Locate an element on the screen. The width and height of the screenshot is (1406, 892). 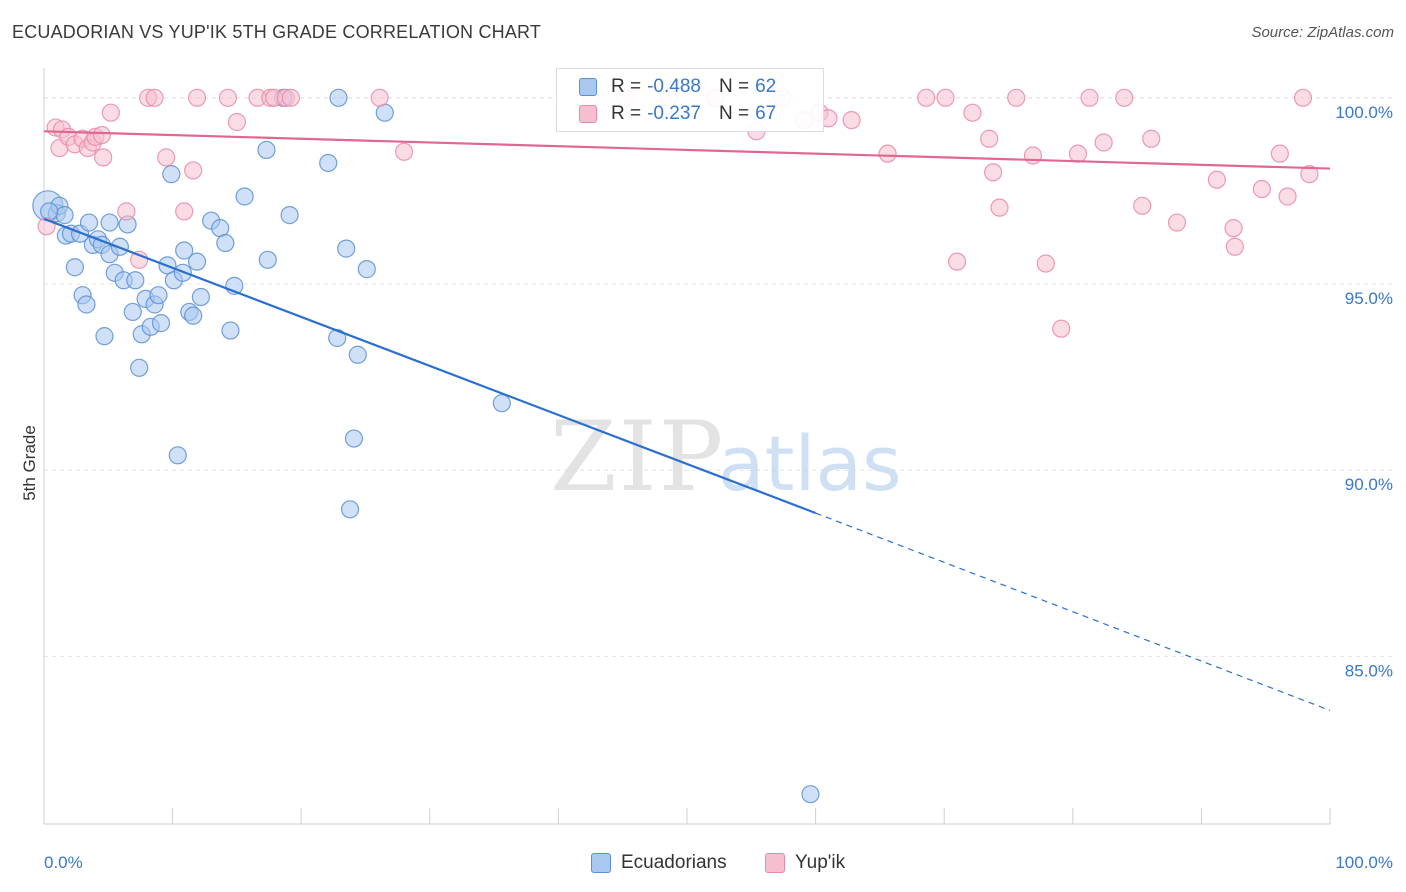
x-tick-label: 100.0% is located at coordinates (1364, 862).